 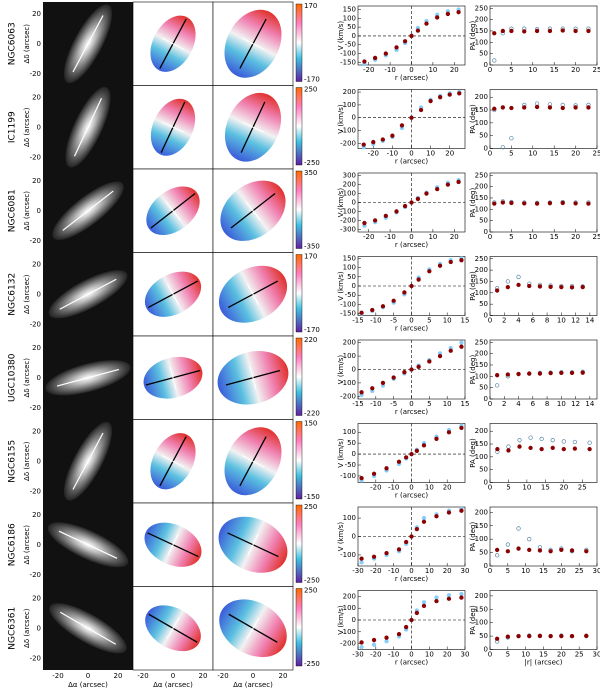 What do you see at coordinates (596, 154) in the screenshot?
I see `x-tick-label: 25` at bounding box center [596, 154].